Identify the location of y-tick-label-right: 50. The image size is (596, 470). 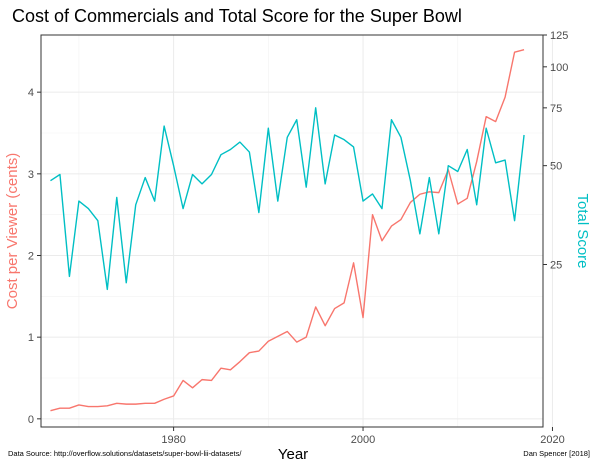
(556, 167).